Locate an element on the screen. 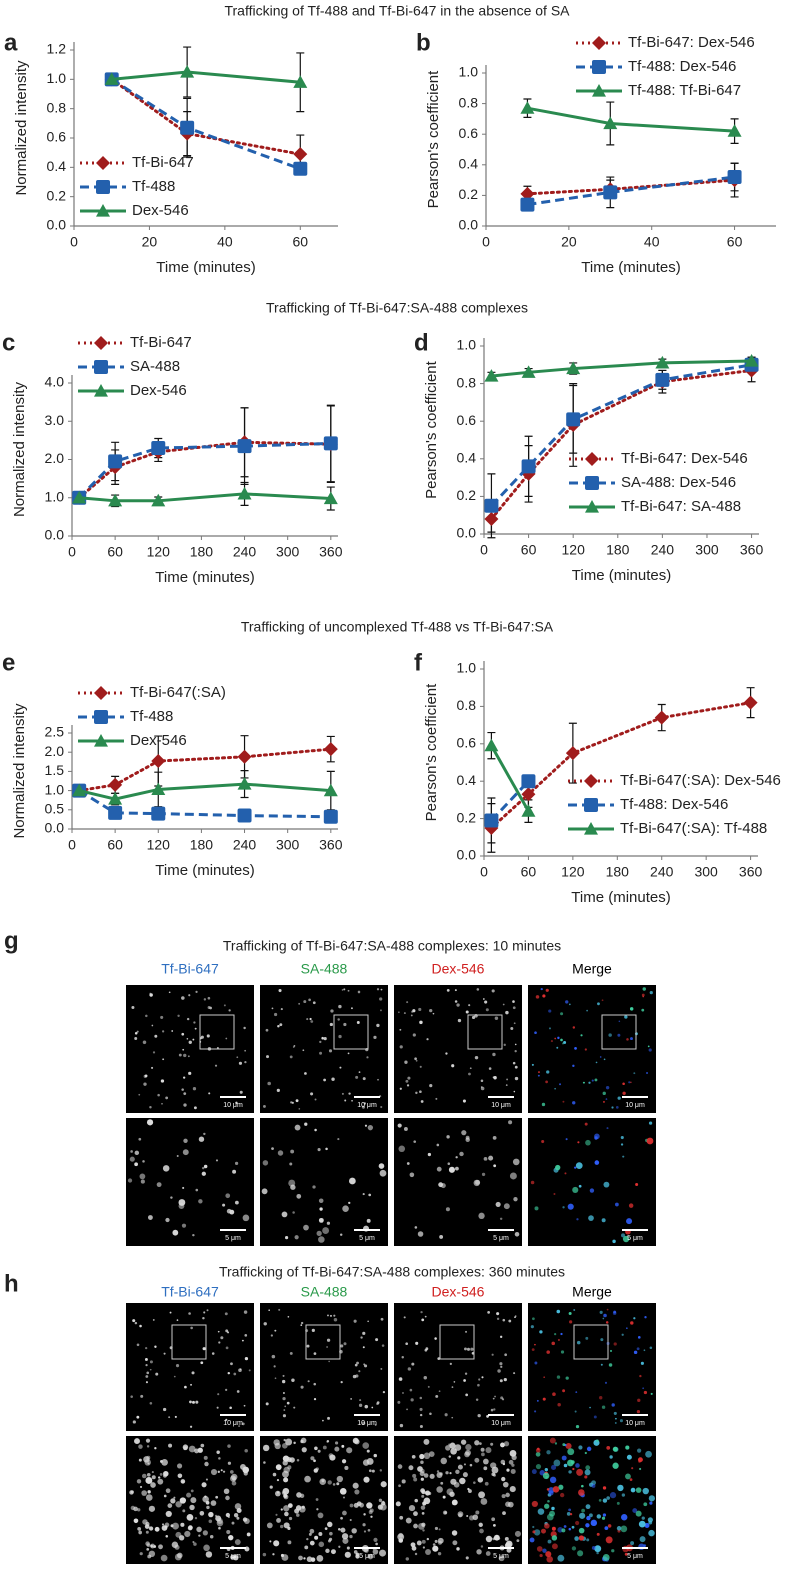  legend-label: Tf-488 is located at coordinates (151, 716).